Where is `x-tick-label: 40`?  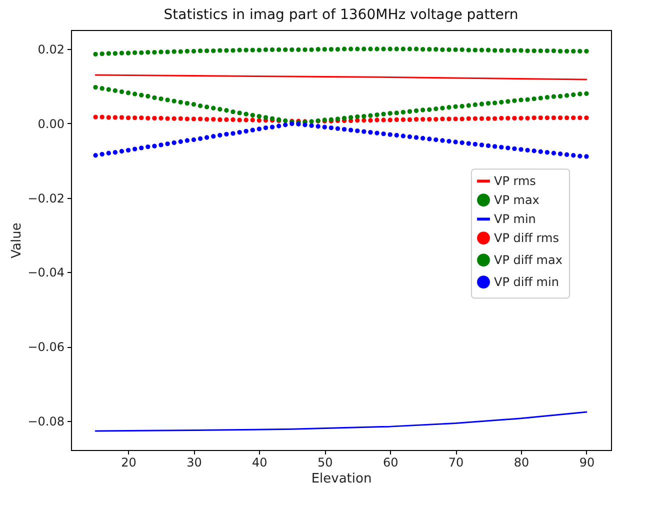
x-tick-label: 40 is located at coordinates (260, 463).